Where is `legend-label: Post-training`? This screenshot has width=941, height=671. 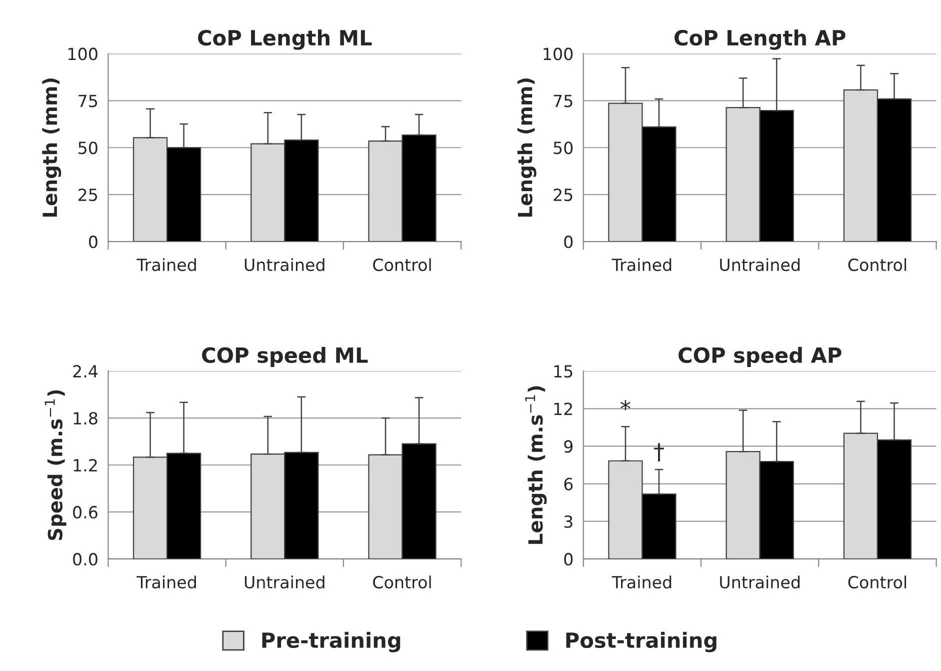 legend-label: Post-training is located at coordinates (641, 642).